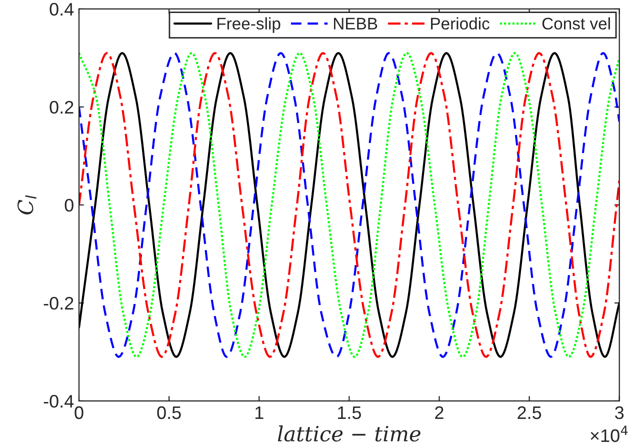  I want to click on x-tick-label: 2.5, so click(530, 413).